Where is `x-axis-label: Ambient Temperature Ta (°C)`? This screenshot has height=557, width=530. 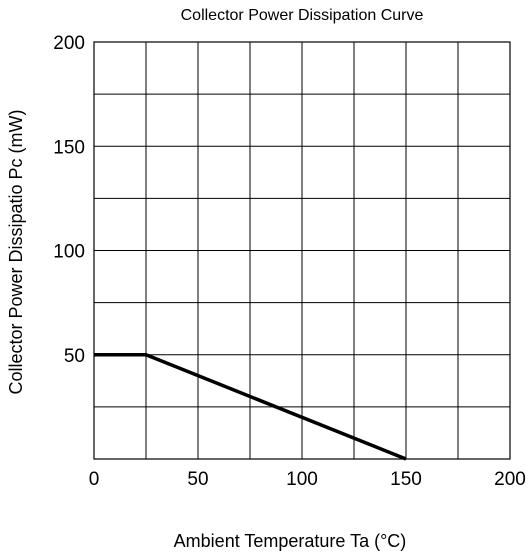
x-axis-label: Ambient Temperature Ta (°C) is located at coordinates (290, 541).